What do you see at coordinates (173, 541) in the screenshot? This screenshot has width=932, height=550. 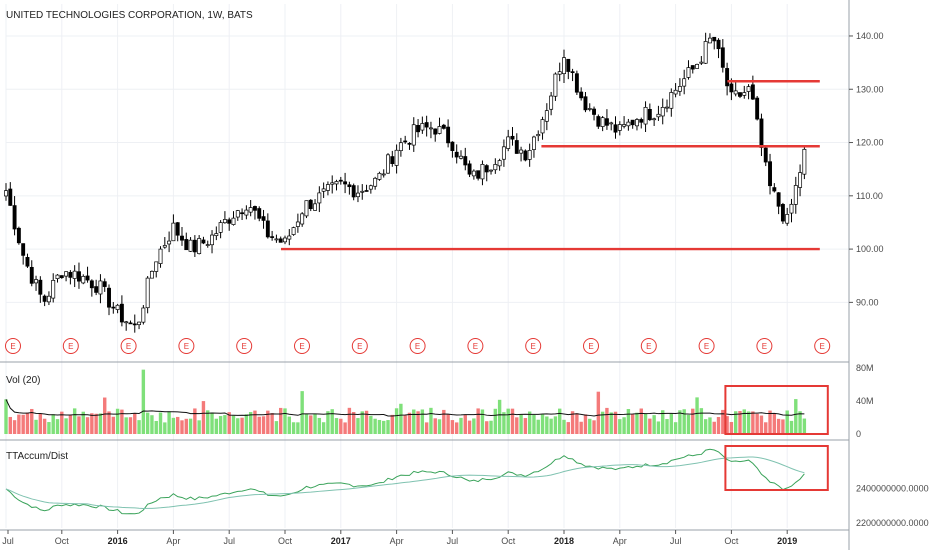 I see `x-tick-label: Apr` at bounding box center [173, 541].